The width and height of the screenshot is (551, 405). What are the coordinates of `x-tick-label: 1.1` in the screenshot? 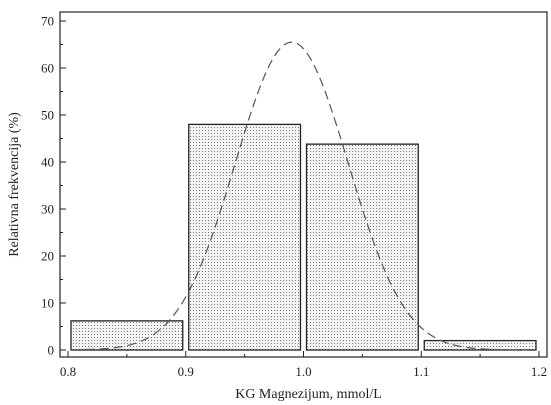 It's located at (421, 371).